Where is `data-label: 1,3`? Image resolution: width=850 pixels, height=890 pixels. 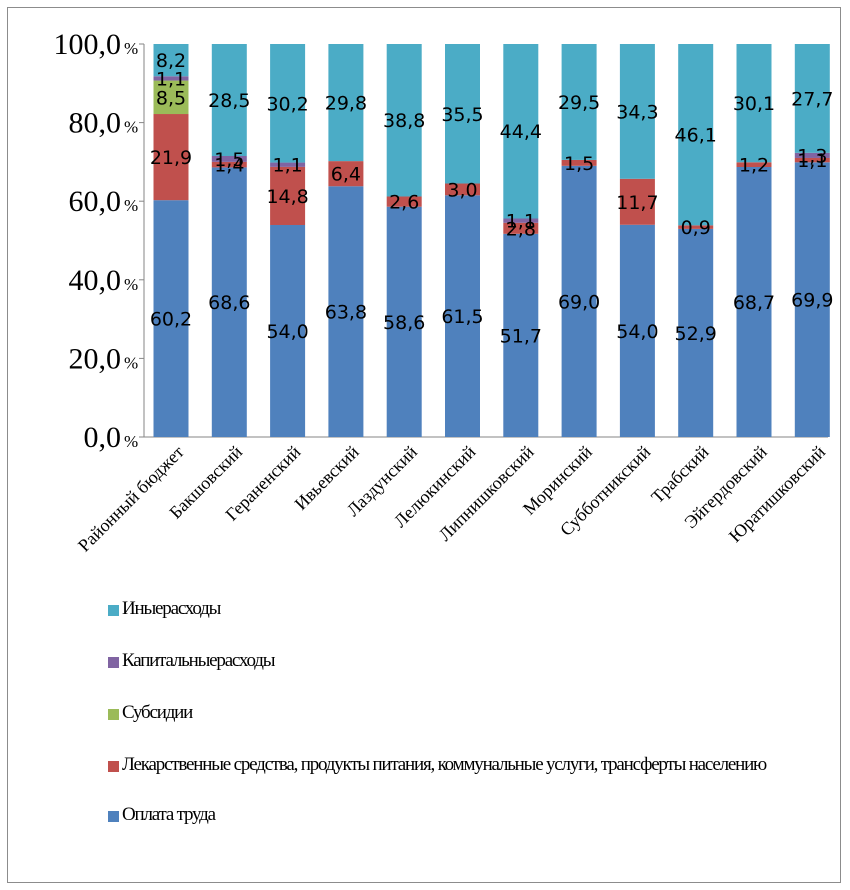 data-label: 1,3 is located at coordinates (812, 156).